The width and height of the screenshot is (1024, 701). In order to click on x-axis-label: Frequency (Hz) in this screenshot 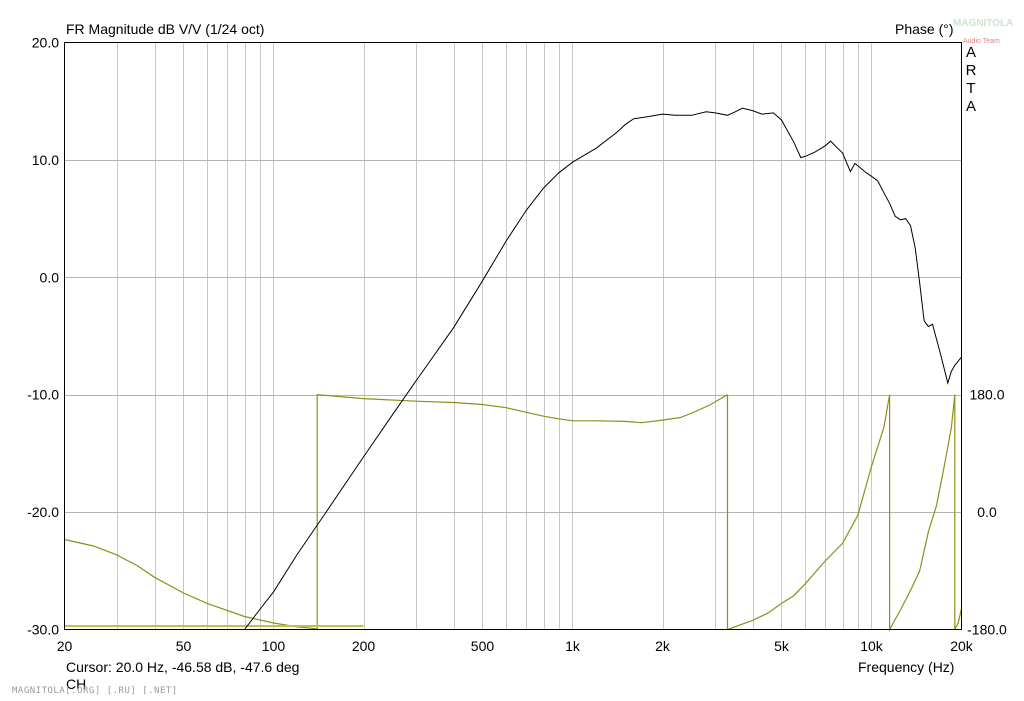, I will do `click(906, 667)`.